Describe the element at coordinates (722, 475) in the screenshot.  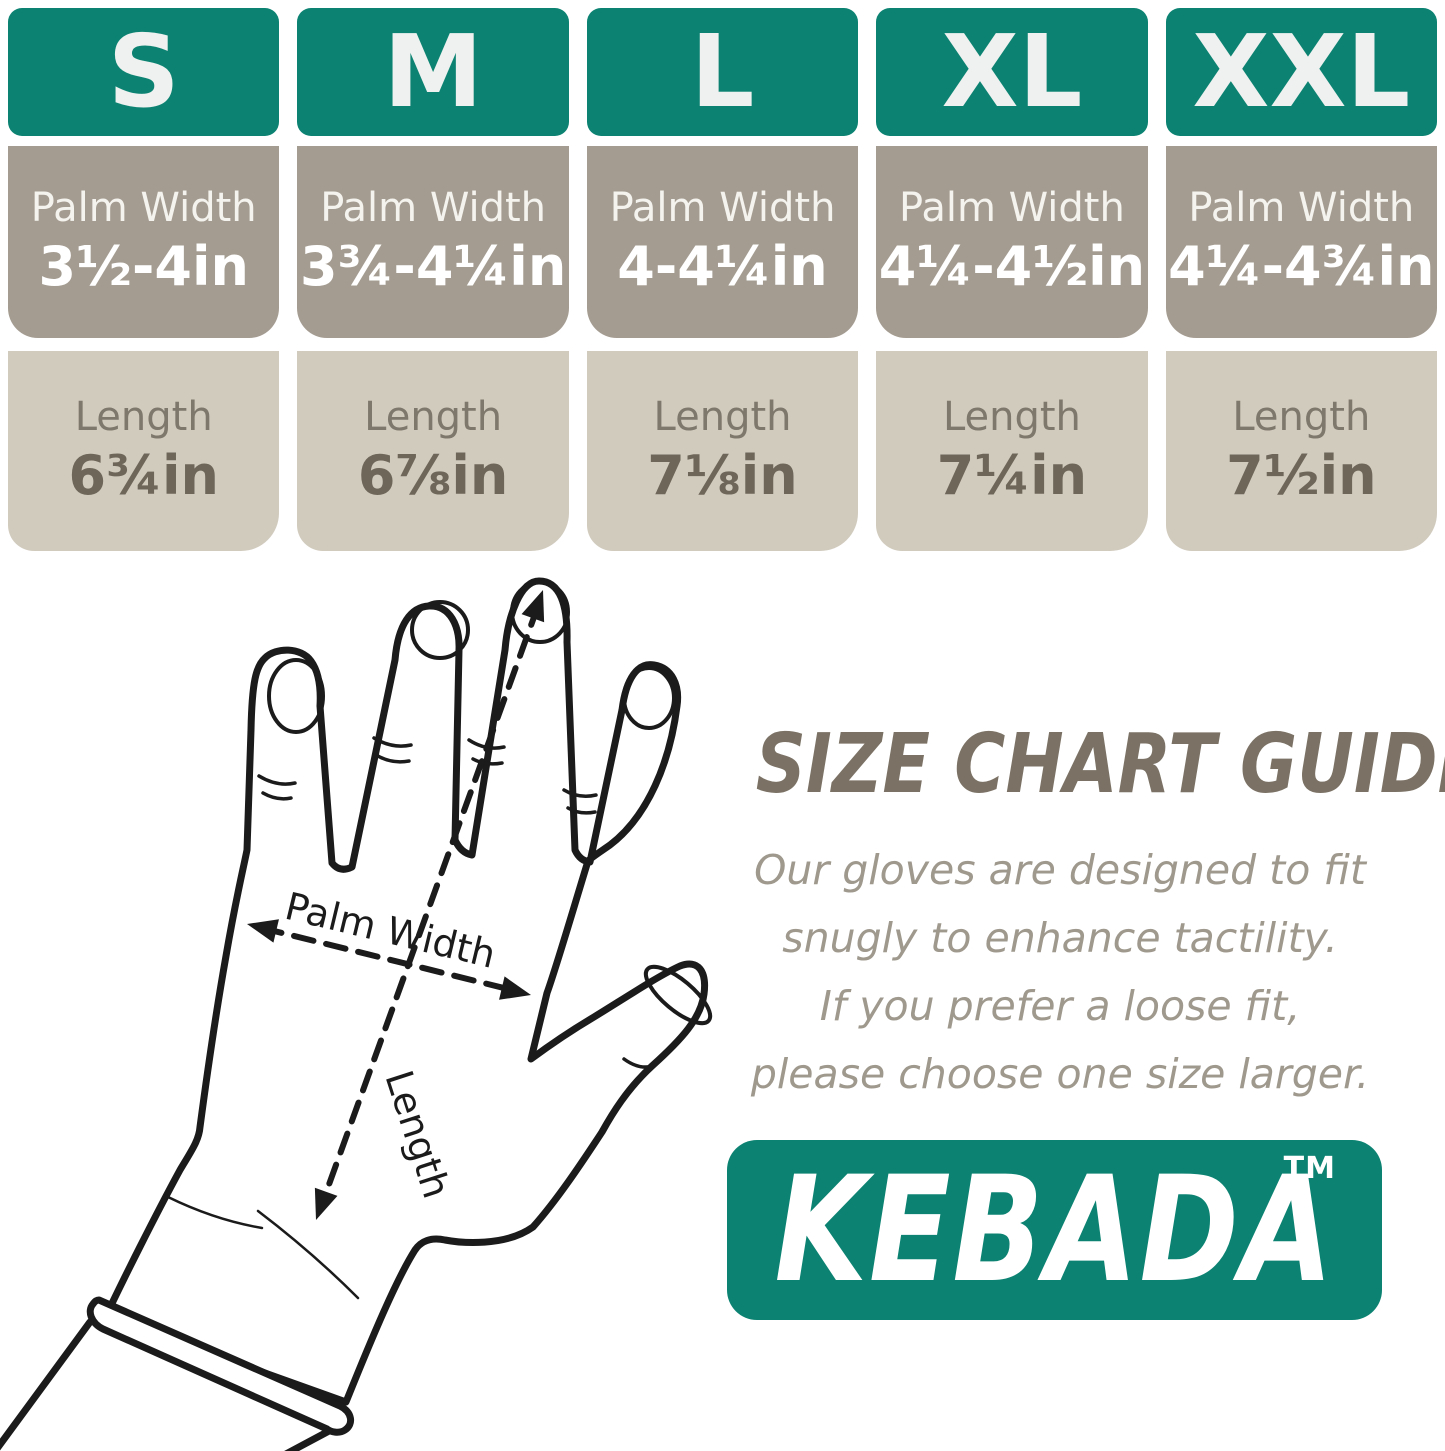
I see `length-value: 7⅛in` at that location.